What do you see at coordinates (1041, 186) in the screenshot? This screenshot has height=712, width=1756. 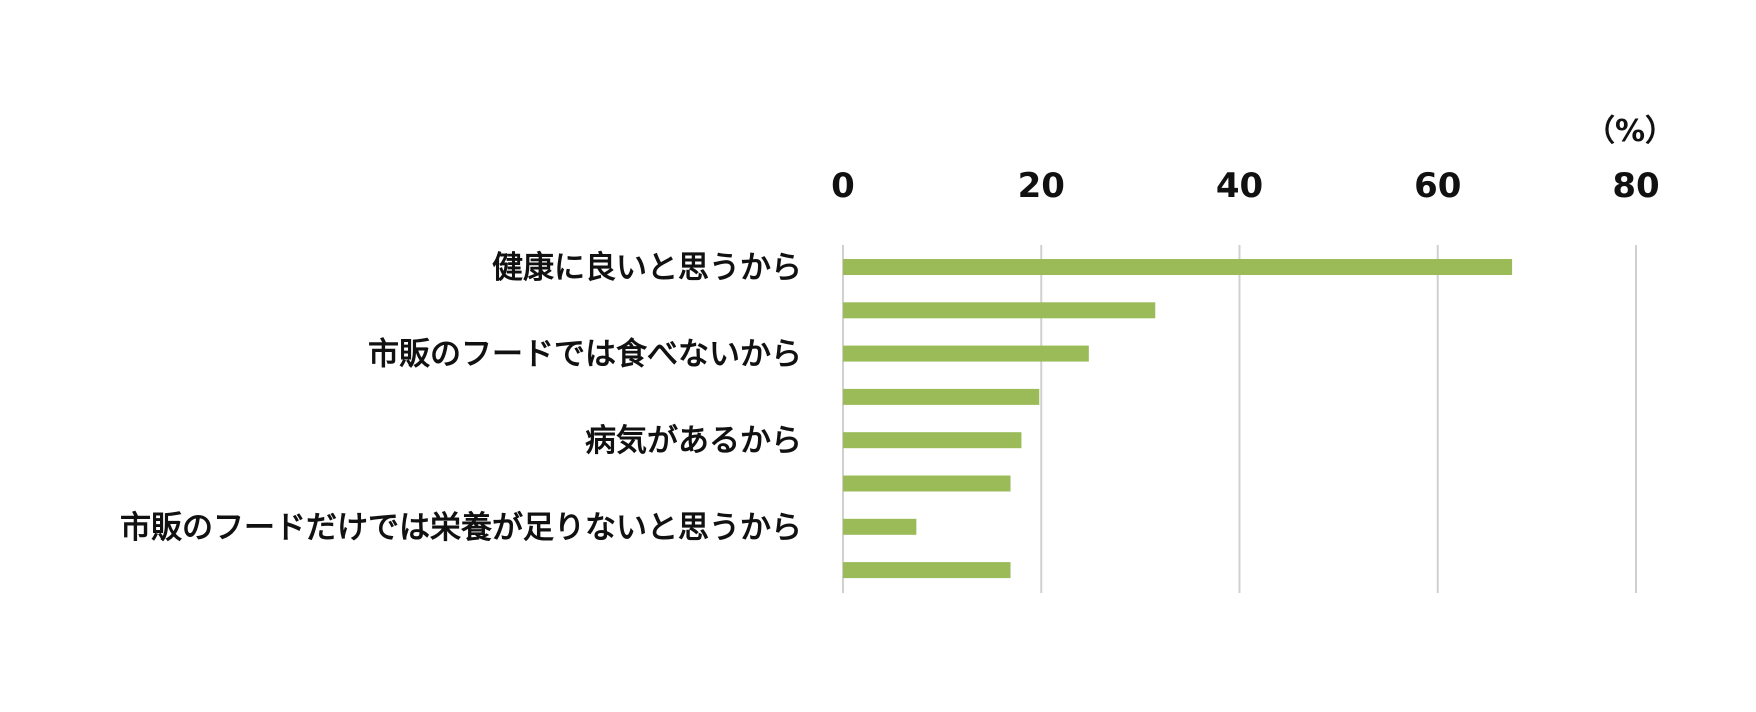 I see `x-tick-label: 20` at bounding box center [1041, 186].